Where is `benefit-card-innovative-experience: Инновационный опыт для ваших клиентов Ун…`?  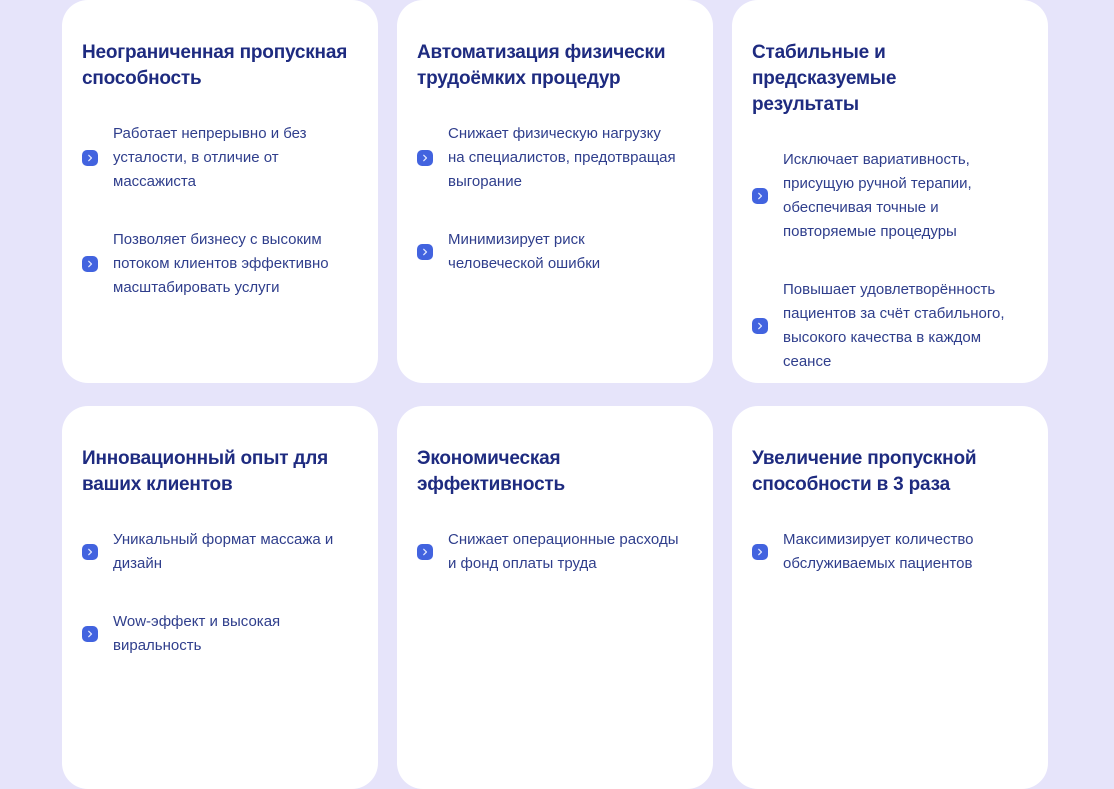
benefit-card-innovative-experience: Инновационный опыт для ваших клиентов Ун… is located at coordinates (220, 597).